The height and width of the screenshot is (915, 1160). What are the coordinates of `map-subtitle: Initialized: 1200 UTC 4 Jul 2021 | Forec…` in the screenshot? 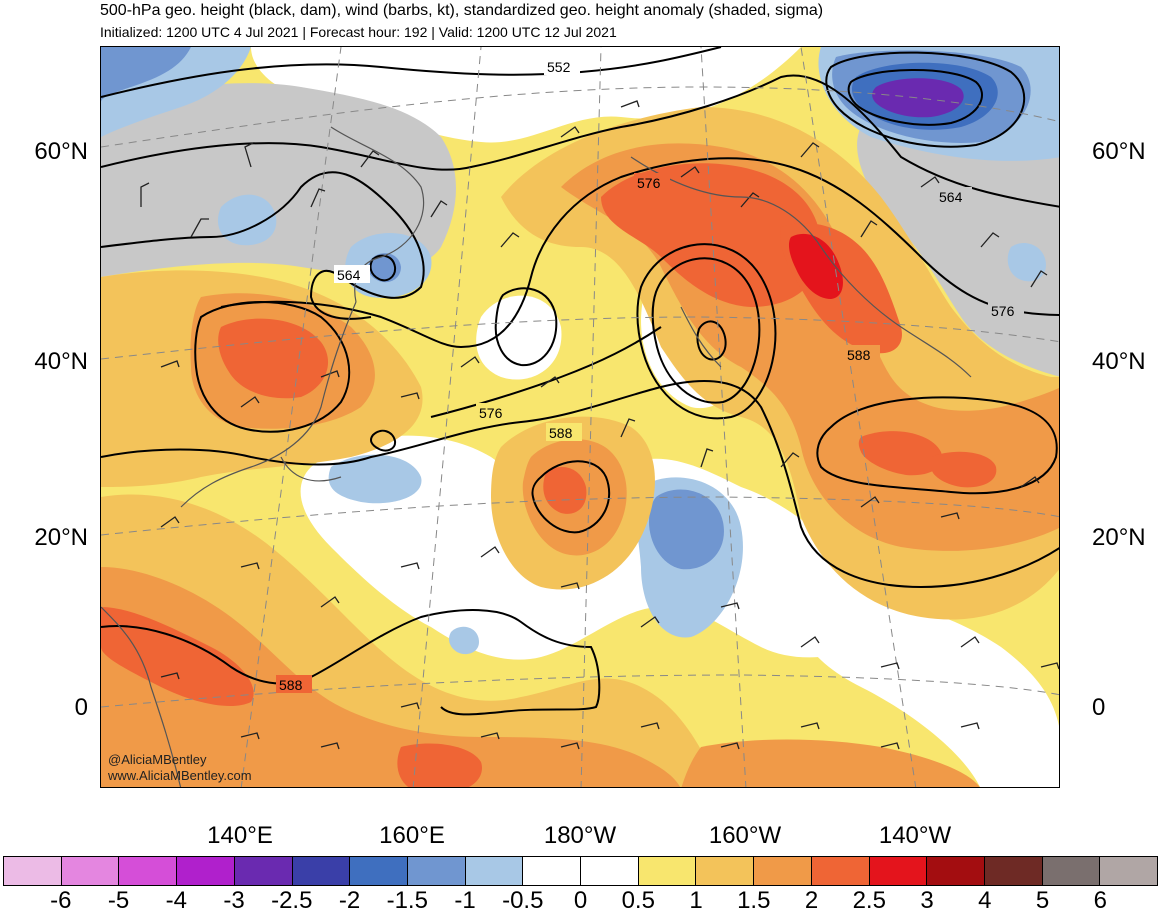 It's located at (358, 32).